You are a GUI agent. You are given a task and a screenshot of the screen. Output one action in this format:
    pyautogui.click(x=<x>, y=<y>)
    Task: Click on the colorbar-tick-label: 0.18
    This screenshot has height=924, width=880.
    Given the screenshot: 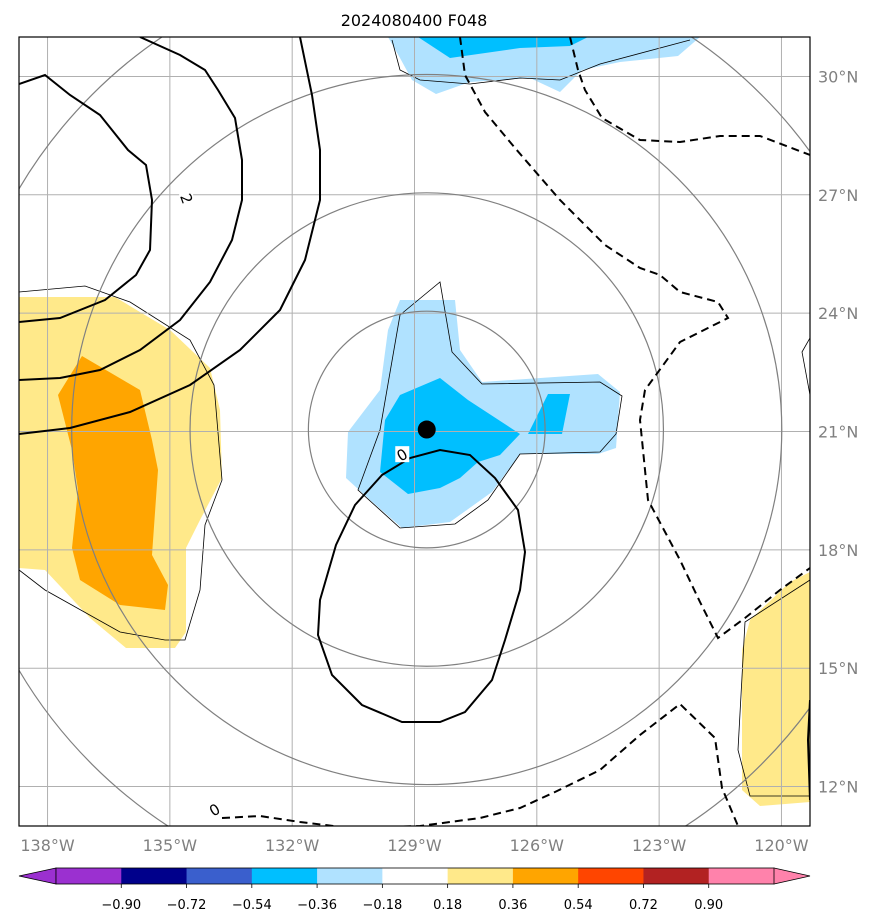 What is the action you would take?
    pyautogui.click(x=447, y=905)
    